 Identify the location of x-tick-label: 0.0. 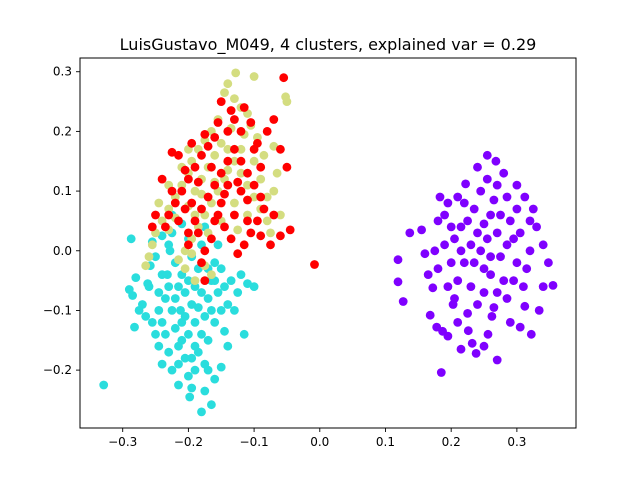
(319, 442).